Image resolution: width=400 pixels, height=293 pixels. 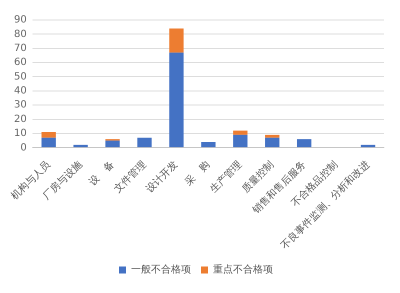 What do you see at coordinates (20, 62) in the screenshot?
I see `y-tick-label: 60` at bounding box center [20, 62].